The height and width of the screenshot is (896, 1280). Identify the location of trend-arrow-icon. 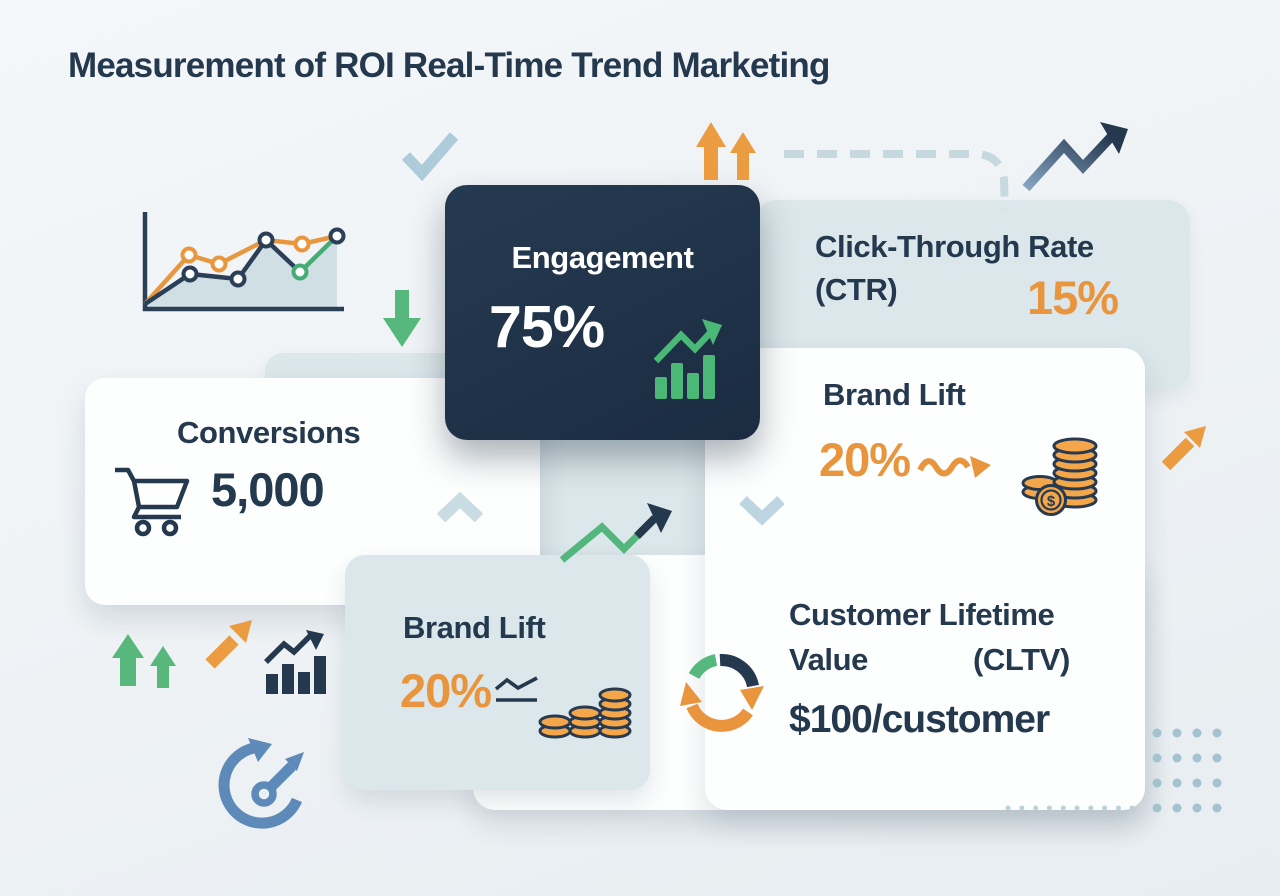
(1075, 157).